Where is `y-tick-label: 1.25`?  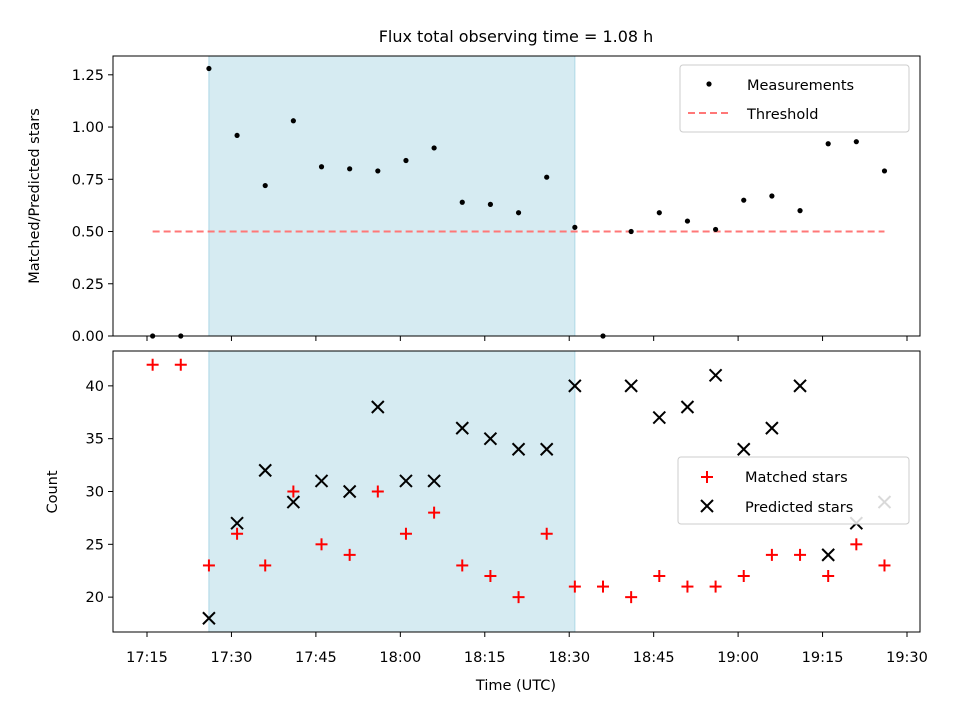 y-tick-label: 1.25 is located at coordinates (88, 76).